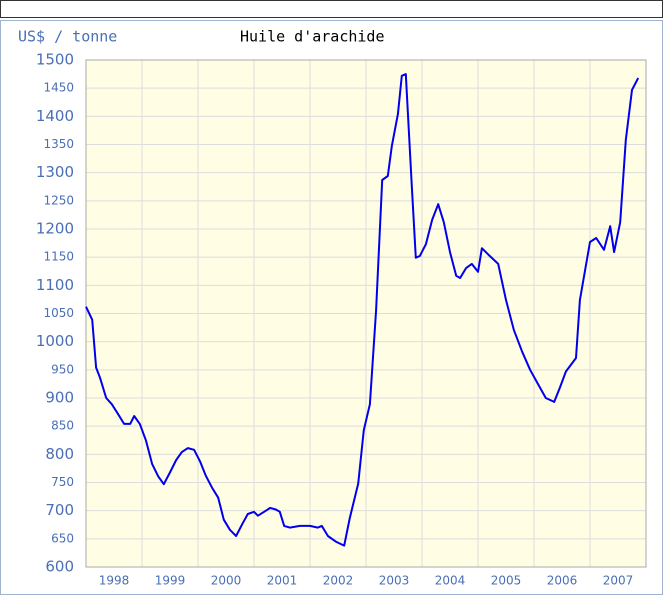  What do you see at coordinates (62, 482) in the screenshot?
I see `y-tick-label: 750` at bounding box center [62, 482].